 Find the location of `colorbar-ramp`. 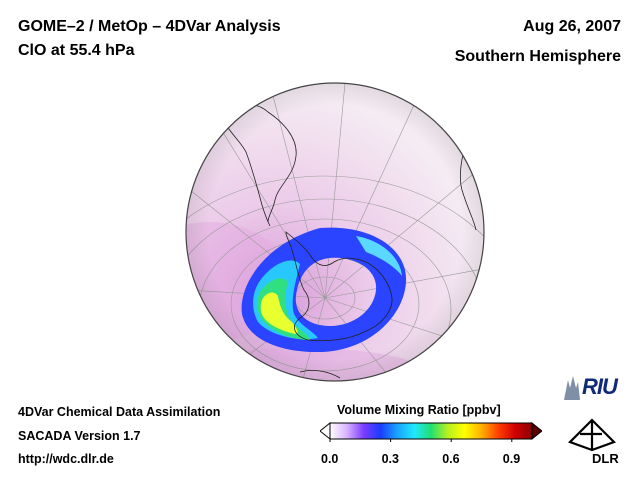

colorbar-ramp is located at coordinates (431, 431).